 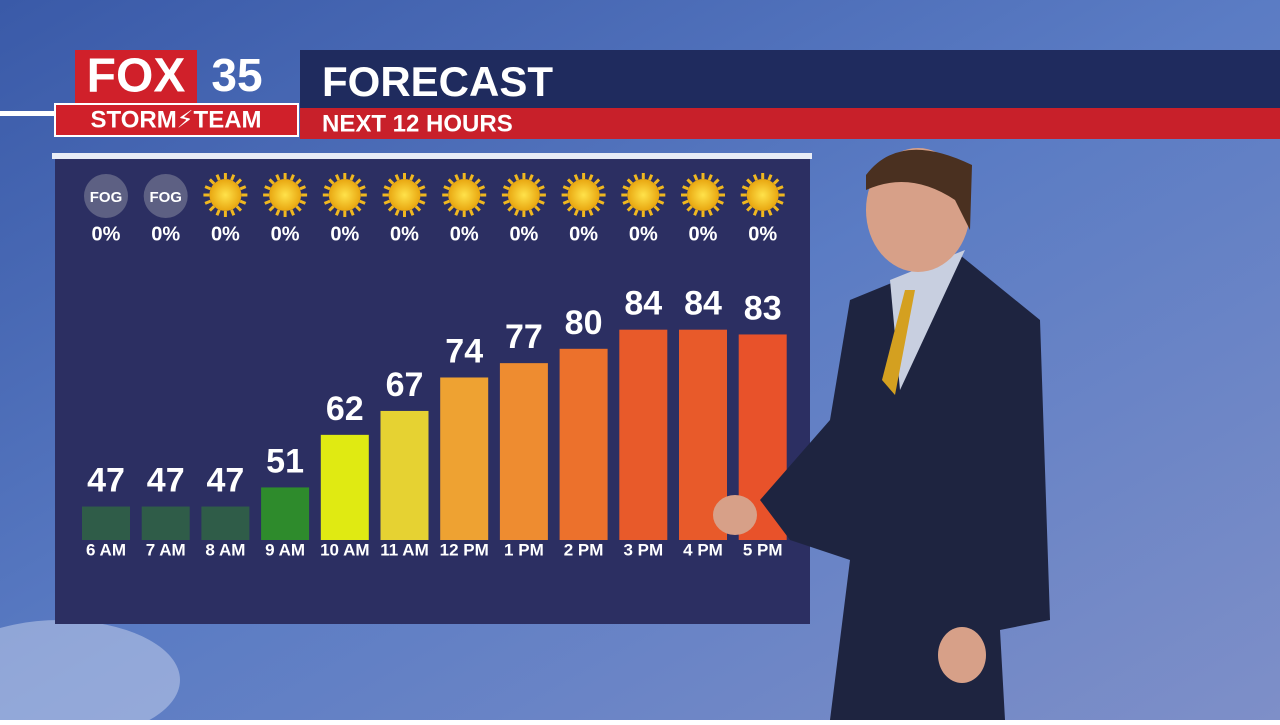 What do you see at coordinates (176, 120) in the screenshot?
I see `logo-storm-box` at bounding box center [176, 120].